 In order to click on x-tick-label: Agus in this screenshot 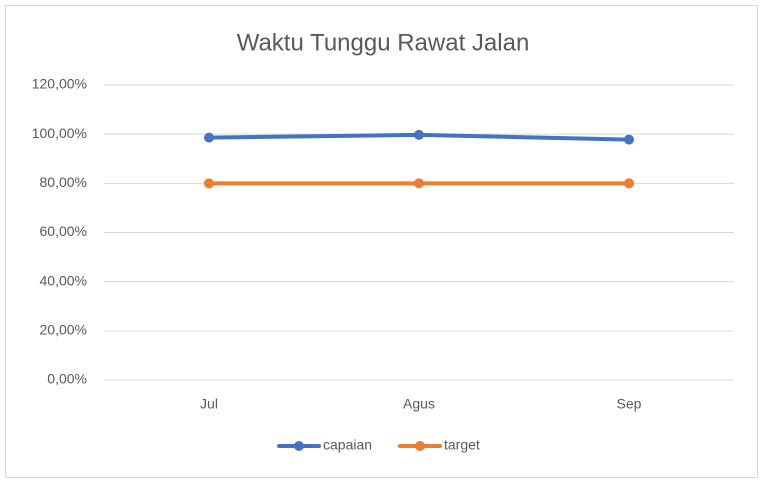, I will do `click(419, 404)`.